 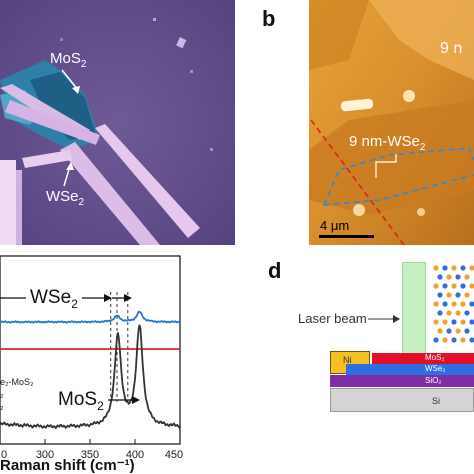 I want to click on wse2-afm-label-subscript: 2, so click(x=422, y=147).